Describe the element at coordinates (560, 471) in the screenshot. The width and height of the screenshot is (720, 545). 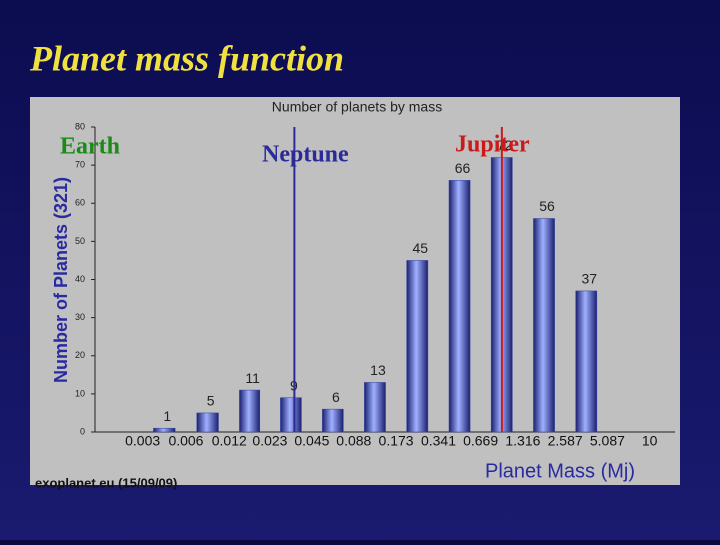
I see `x-axis-label: Planet Mass (Mj)` at that location.